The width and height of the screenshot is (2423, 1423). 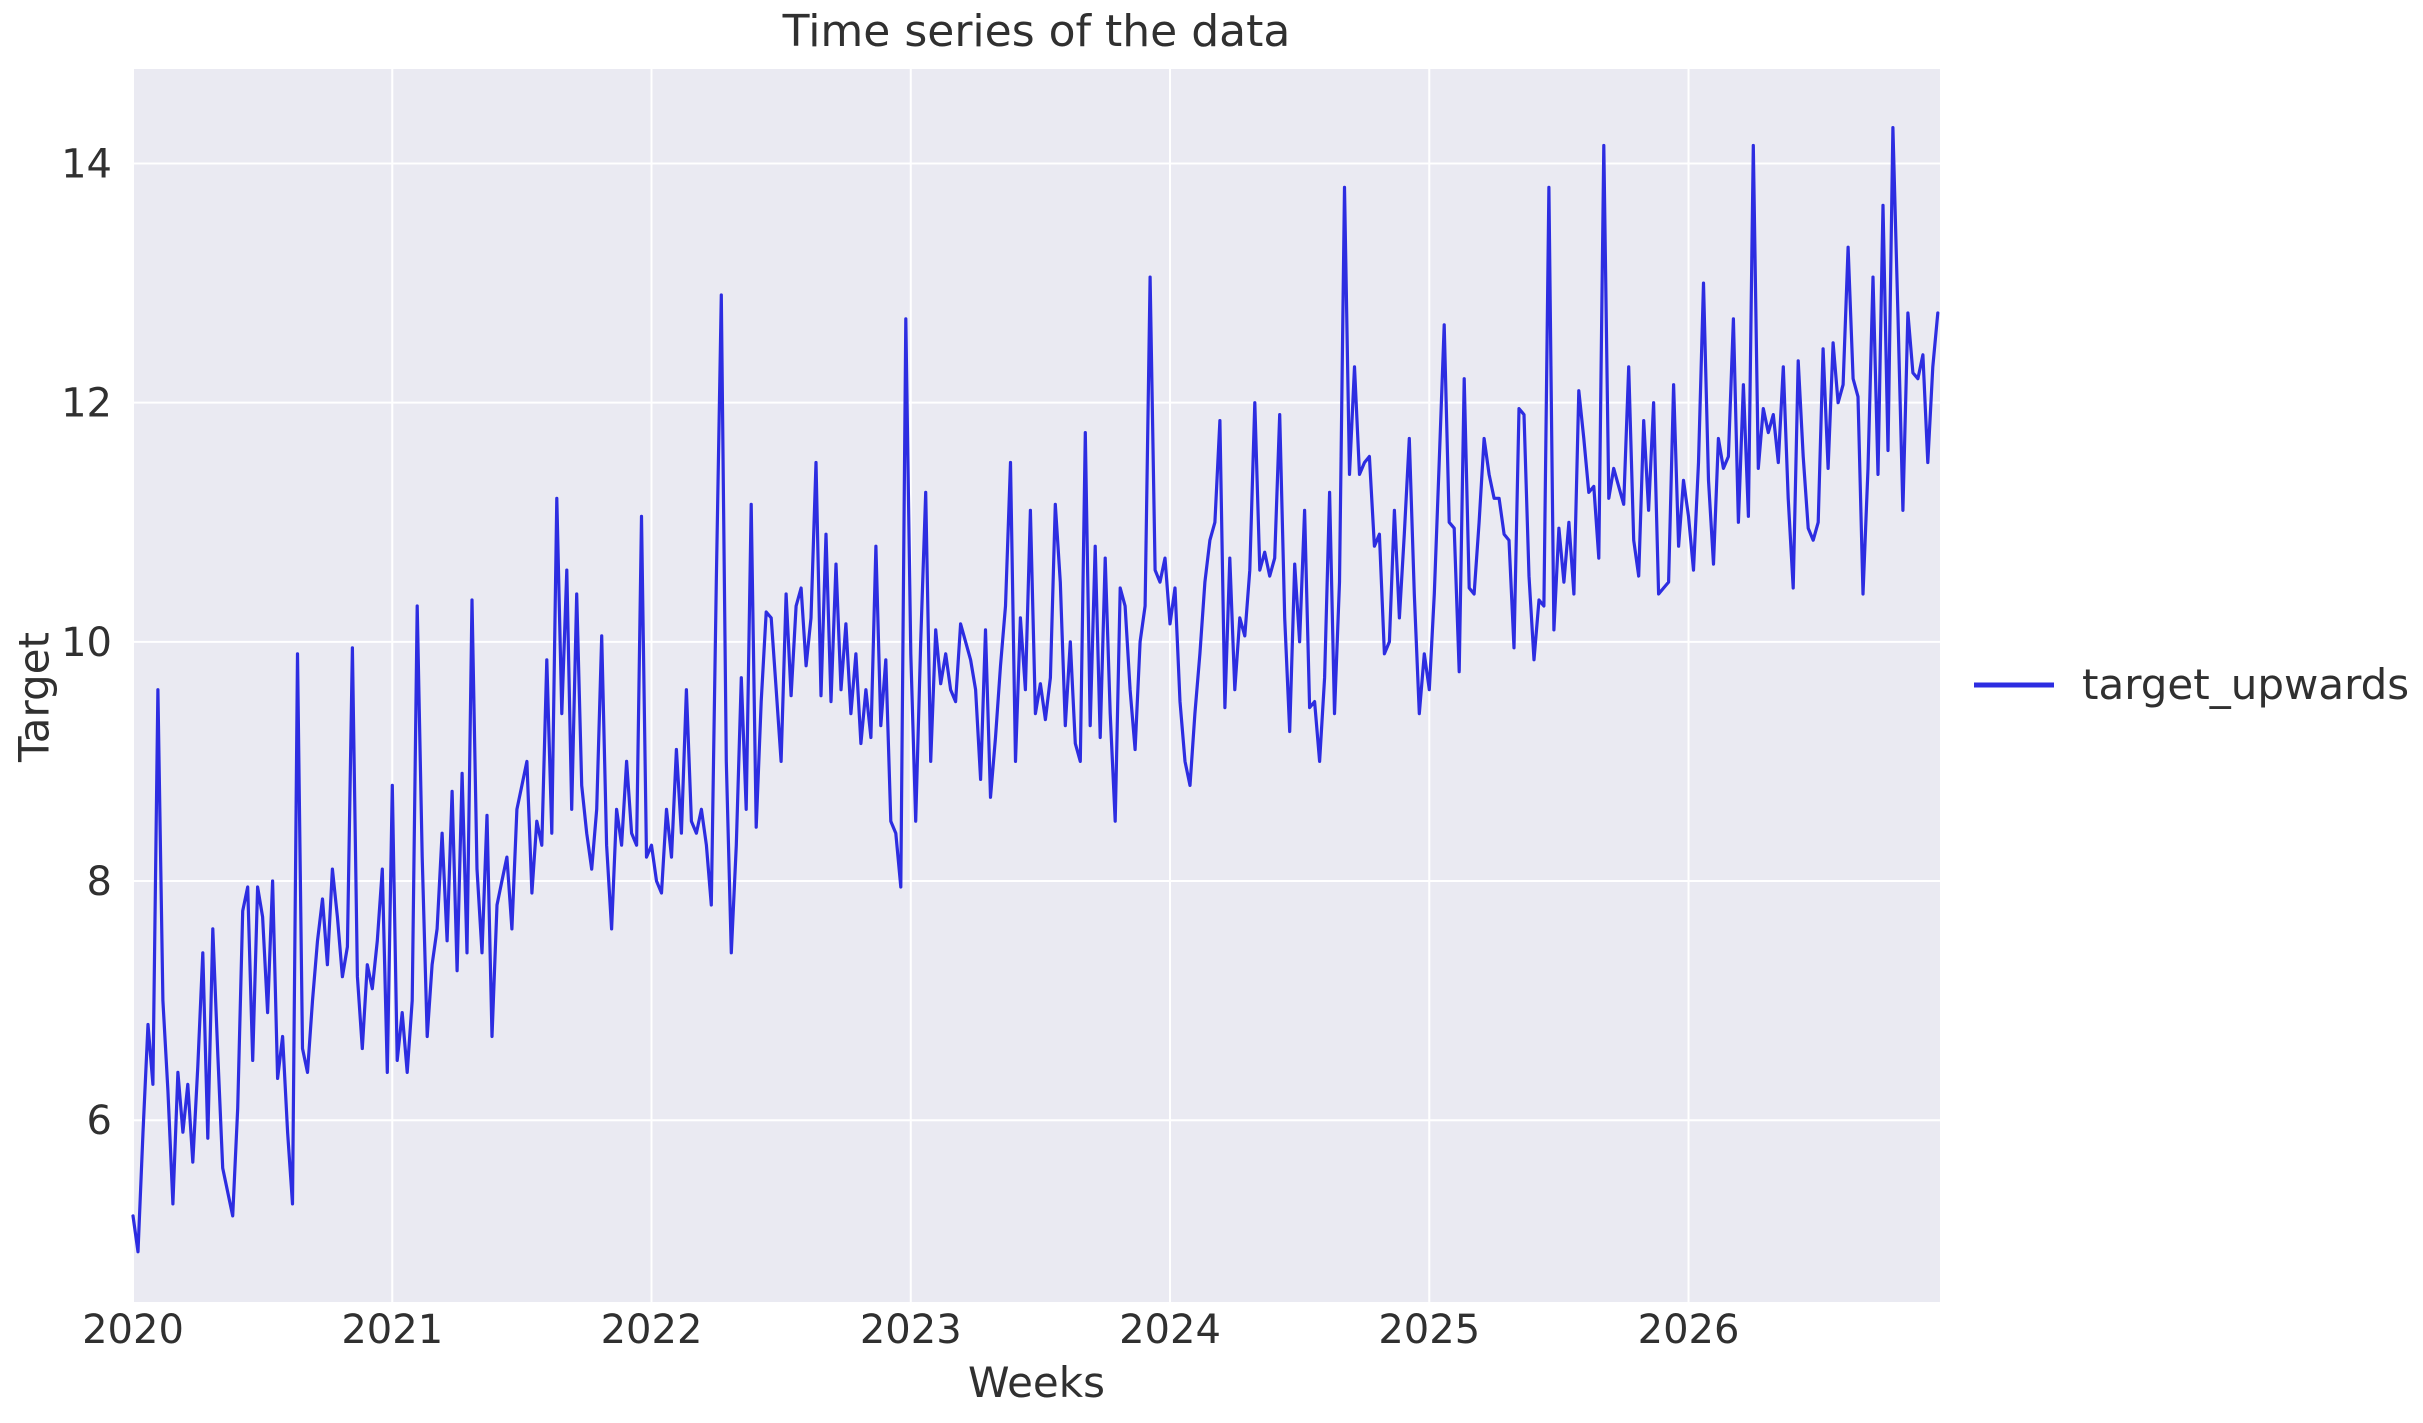 I want to click on legend: target_upwards, so click(x=2190, y=684).